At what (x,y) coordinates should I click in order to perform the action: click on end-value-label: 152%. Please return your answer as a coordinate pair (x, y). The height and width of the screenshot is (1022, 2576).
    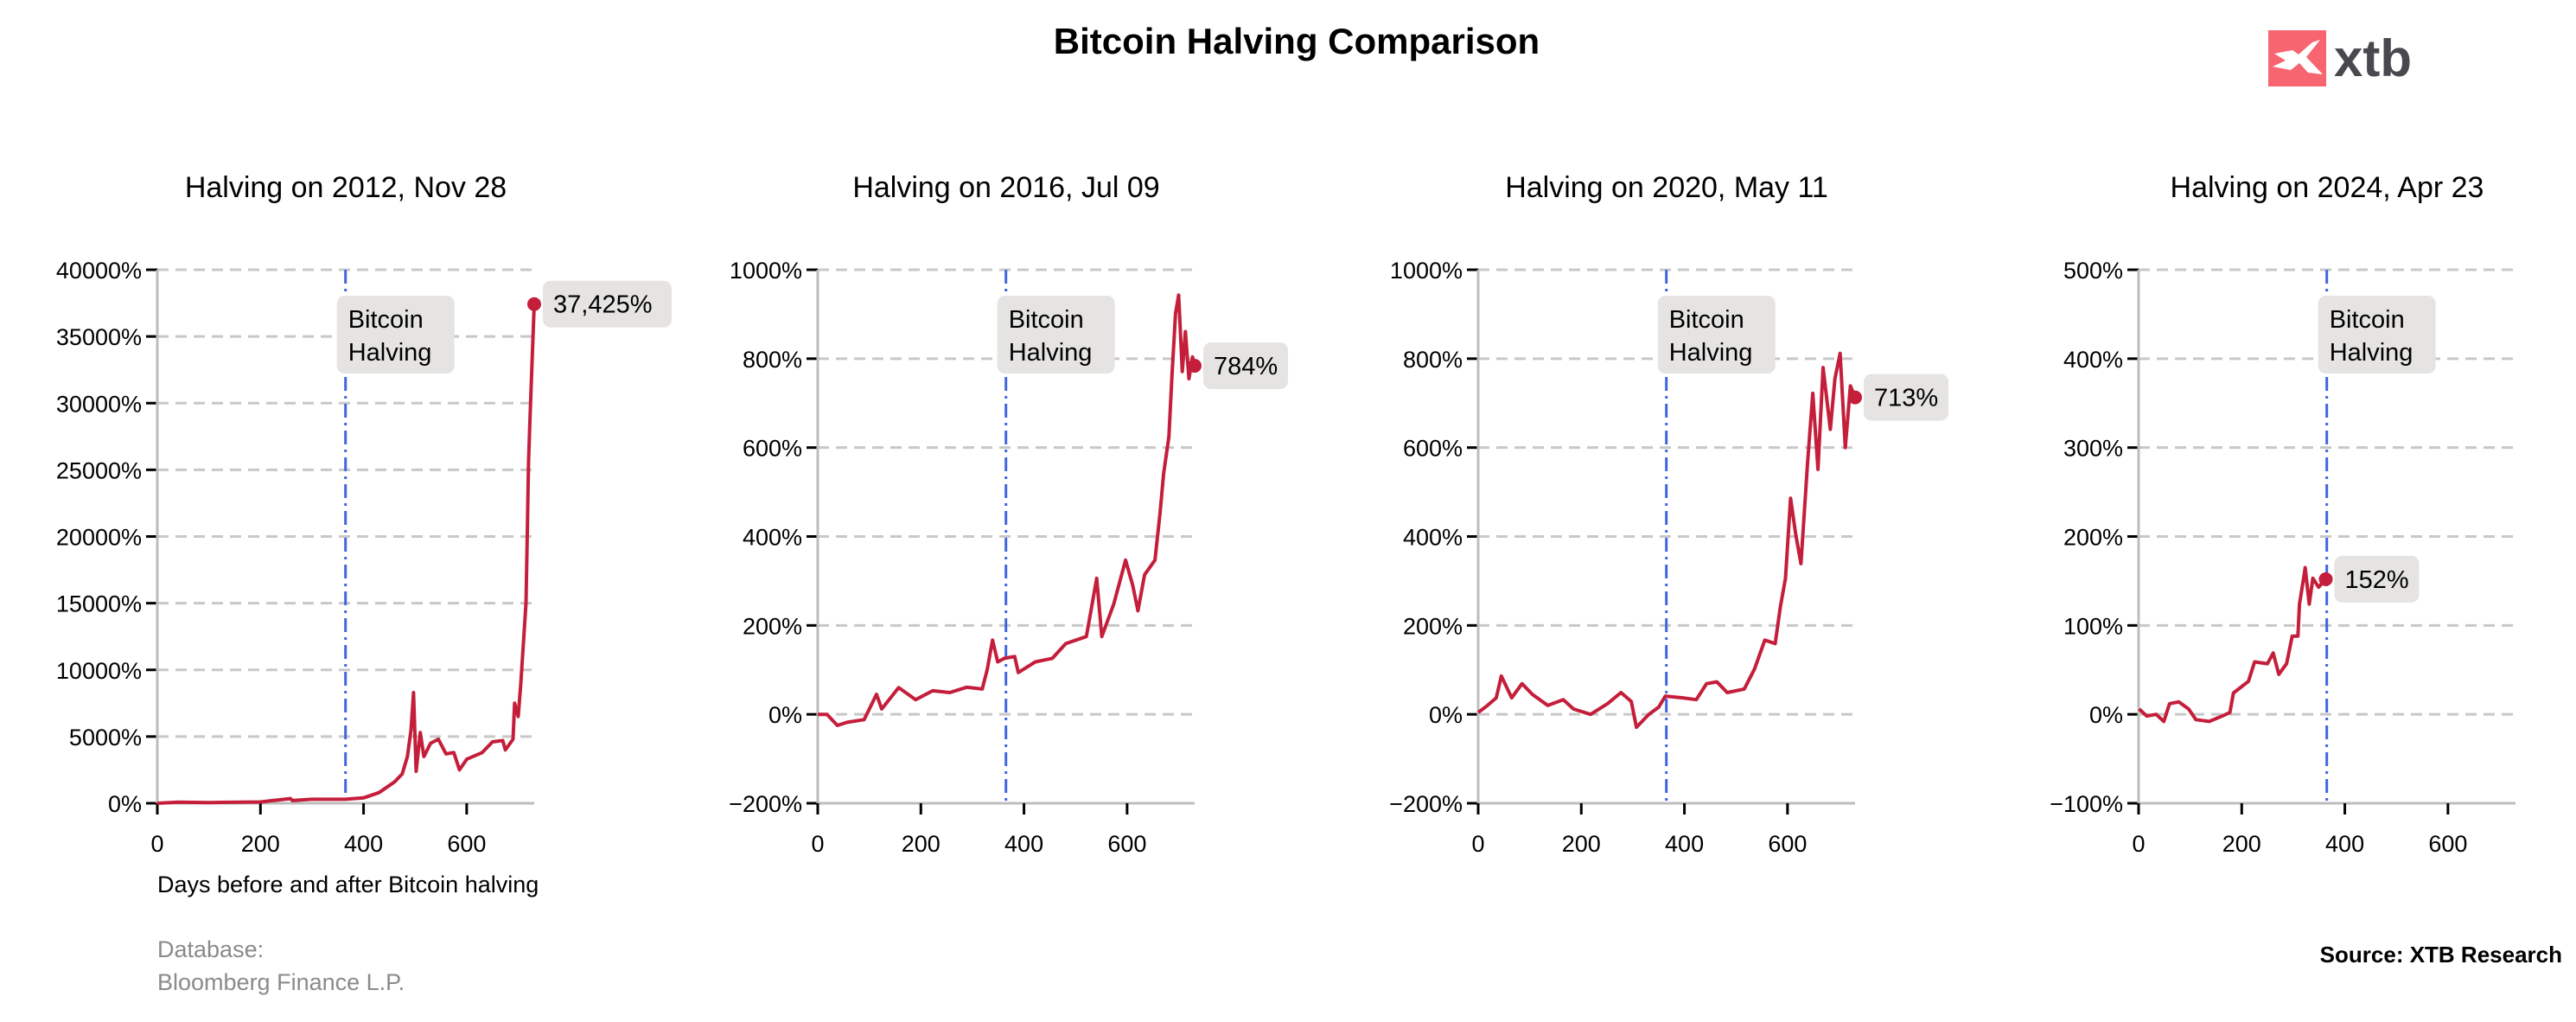
    Looking at the image, I should click on (2377, 580).